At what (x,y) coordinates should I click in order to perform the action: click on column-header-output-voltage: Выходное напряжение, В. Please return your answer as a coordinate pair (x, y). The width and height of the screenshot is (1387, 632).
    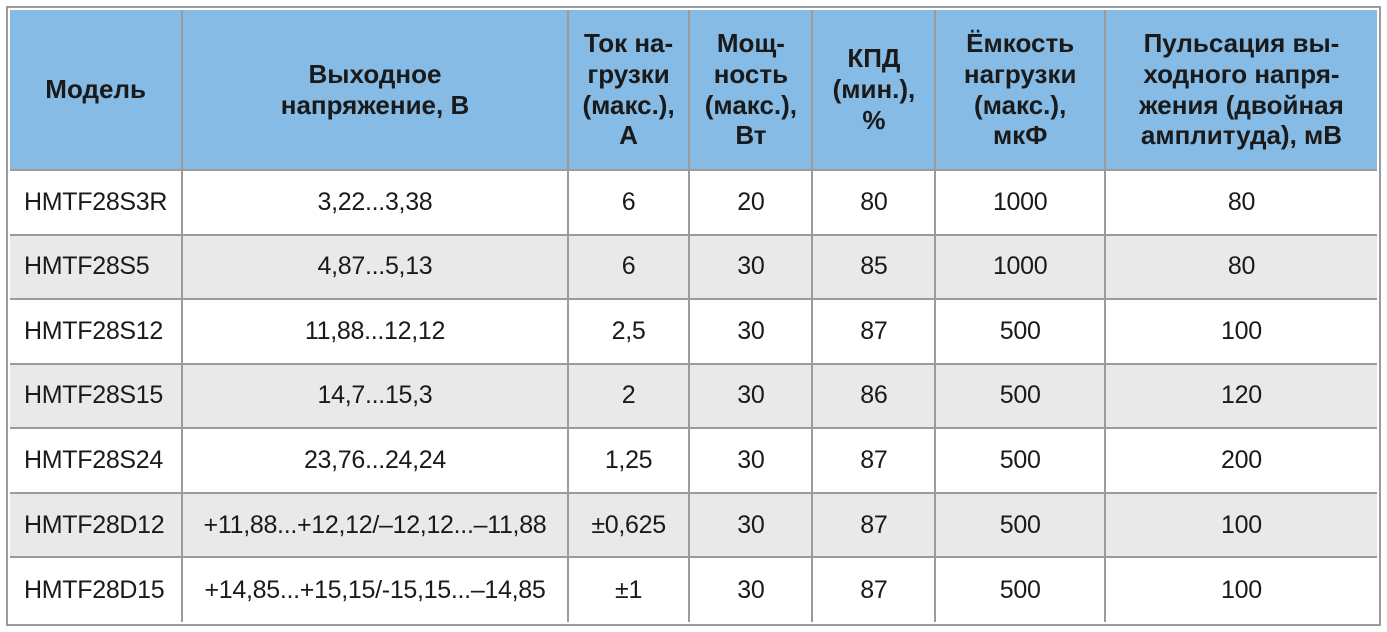
    Looking at the image, I should click on (375, 90).